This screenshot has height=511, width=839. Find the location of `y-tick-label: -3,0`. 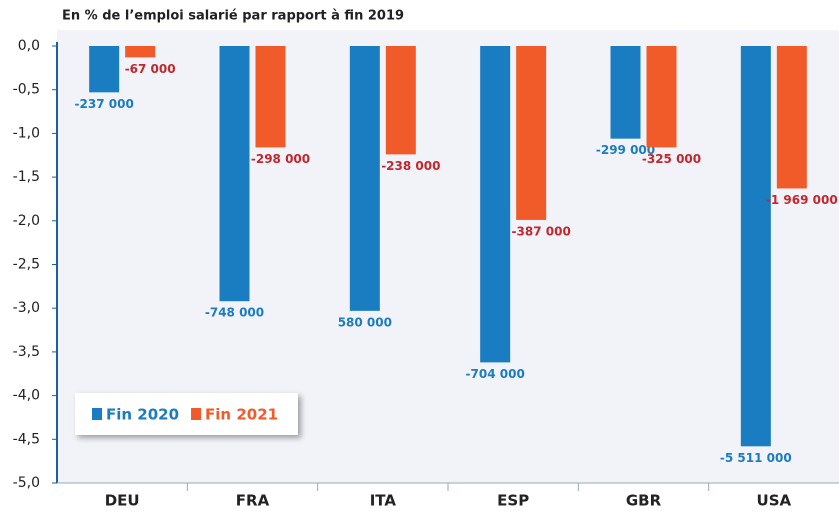

y-tick-label: -3,0 is located at coordinates (26, 308).